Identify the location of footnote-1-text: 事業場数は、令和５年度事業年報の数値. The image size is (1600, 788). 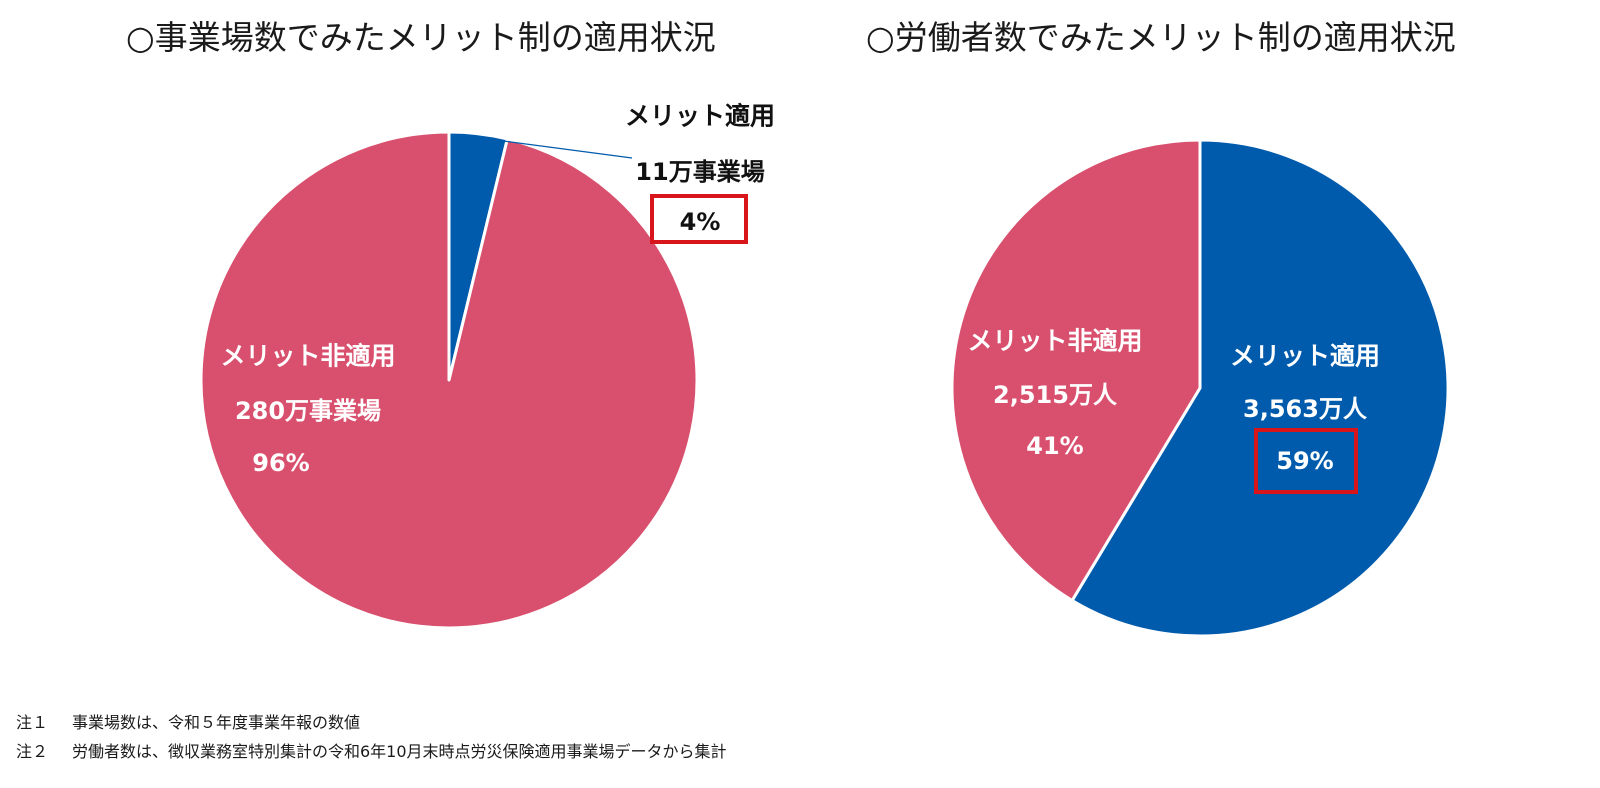
(216, 722).